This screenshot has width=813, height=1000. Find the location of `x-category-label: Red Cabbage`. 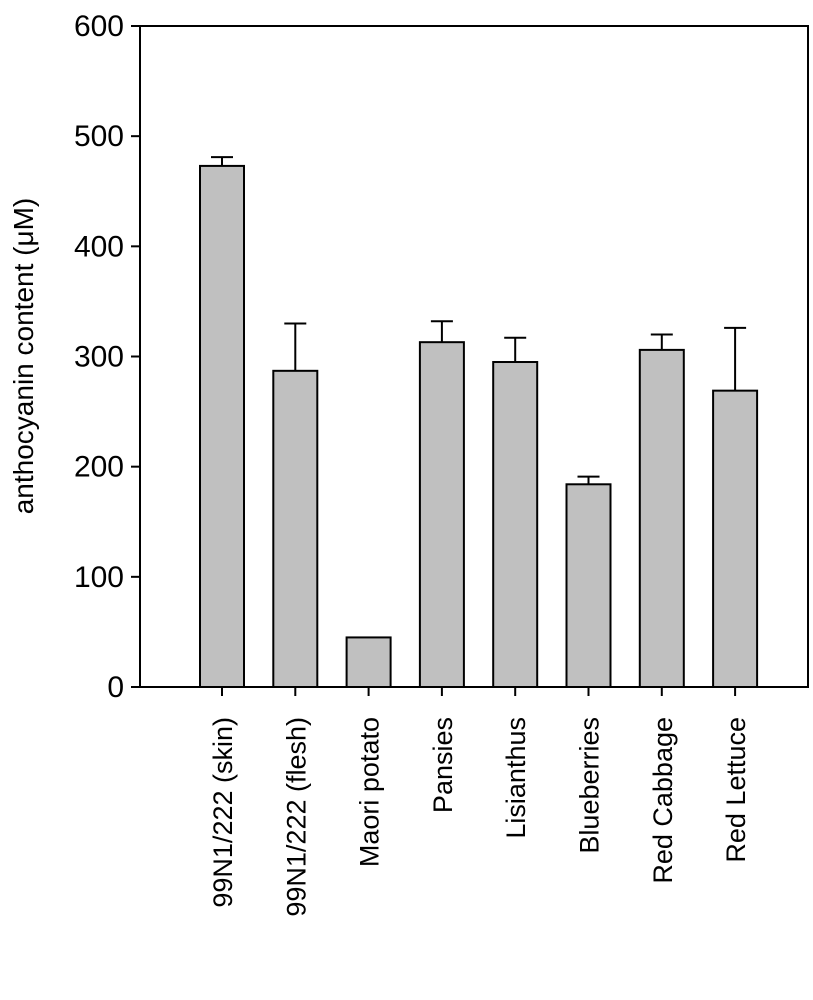

x-category-label: Red Cabbage is located at coordinates (663, 800).